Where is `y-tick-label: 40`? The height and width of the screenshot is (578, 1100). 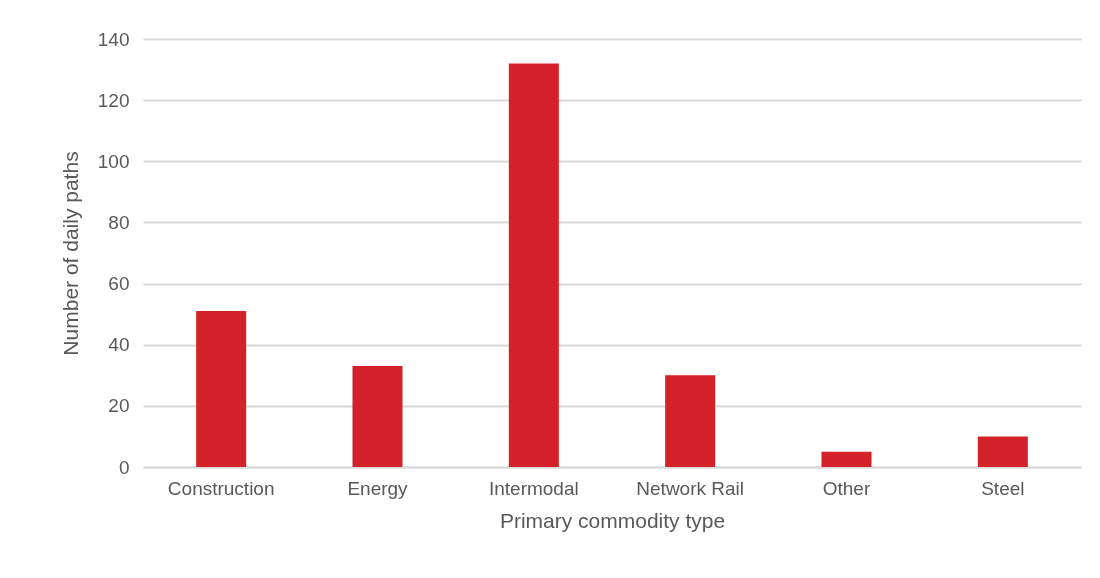
y-tick-label: 40 is located at coordinates (119, 345).